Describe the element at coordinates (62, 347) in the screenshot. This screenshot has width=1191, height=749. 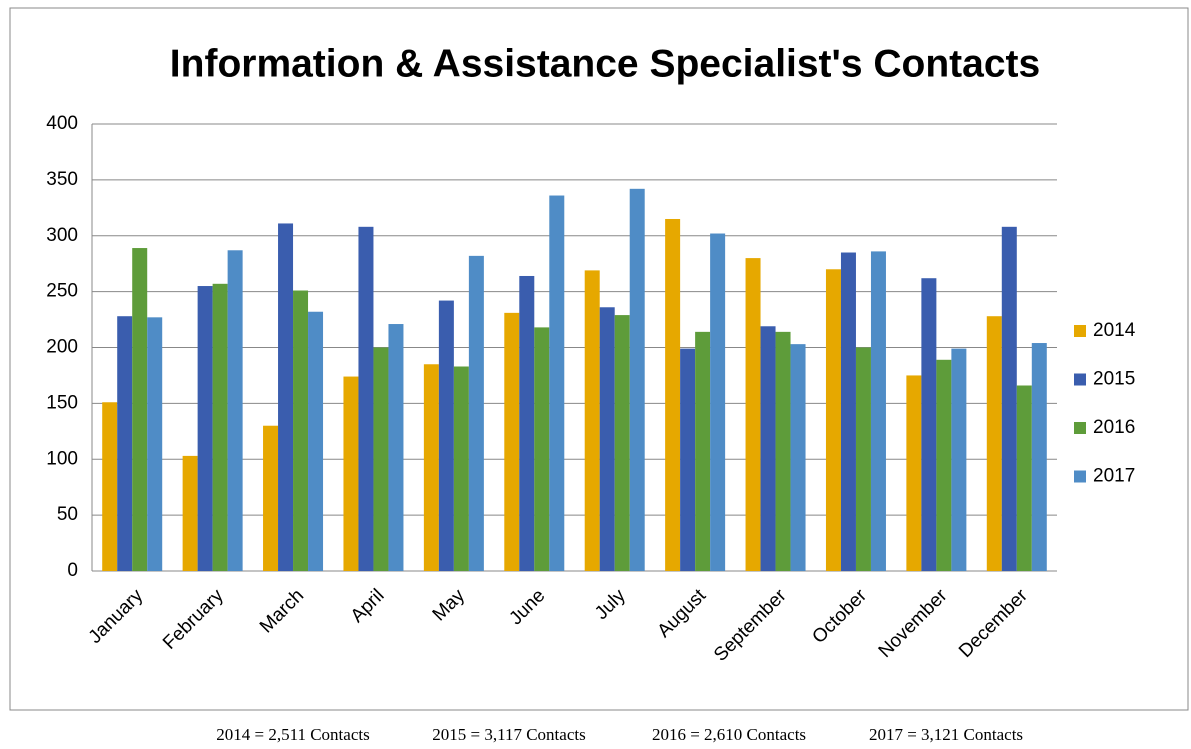
I see `y-tick-label: 200` at that location.